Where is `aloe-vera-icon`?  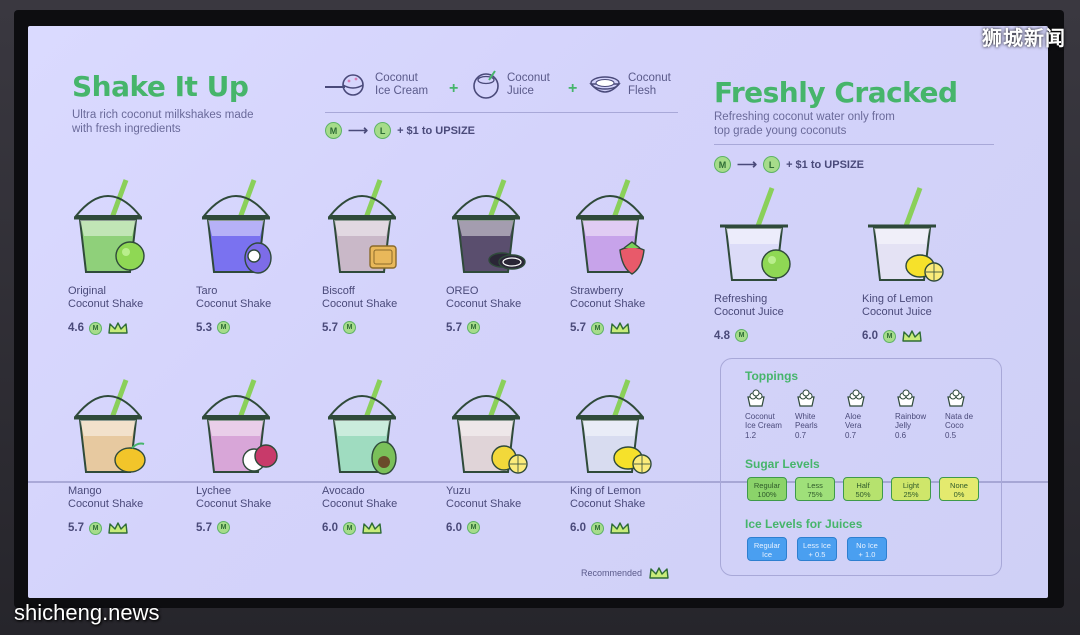 aloe-vera-icon is located at coordinates (856, 398).